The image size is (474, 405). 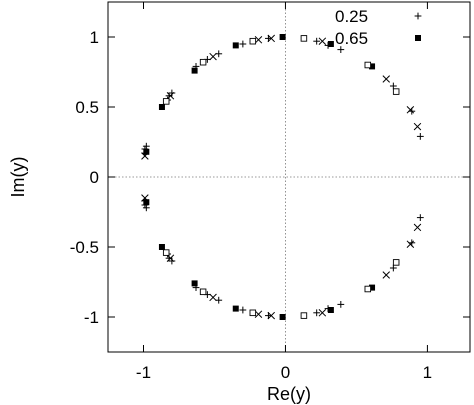 I want to click on legend-label: 0.65, so click(x=351, y=38).